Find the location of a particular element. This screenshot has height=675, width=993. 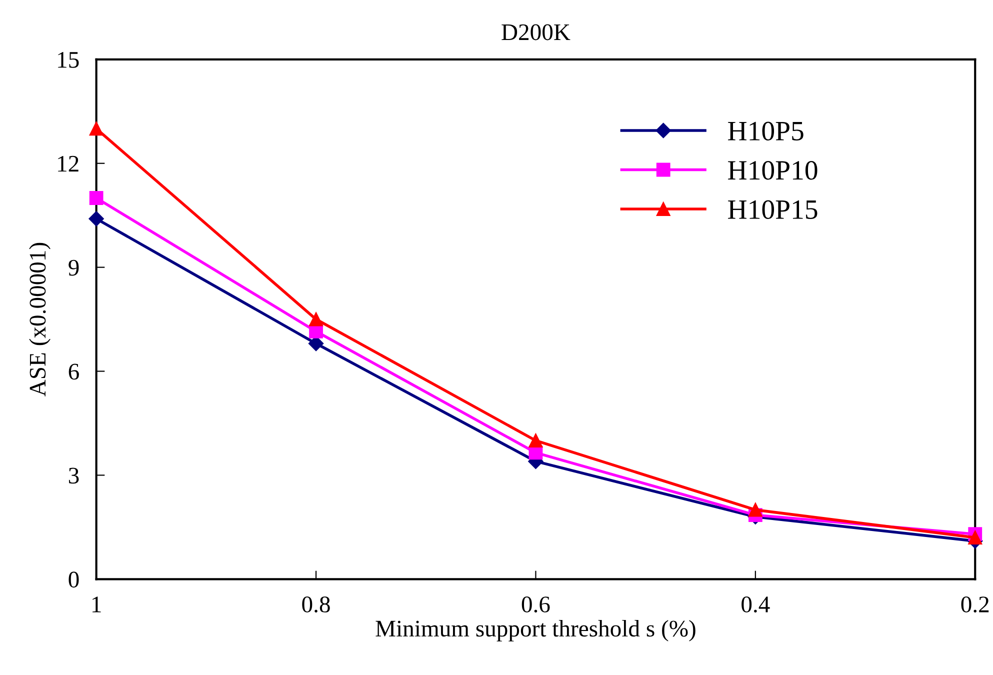

x-axis-title: Minimum support threshold s (%) is located at coordinates (536, 631).